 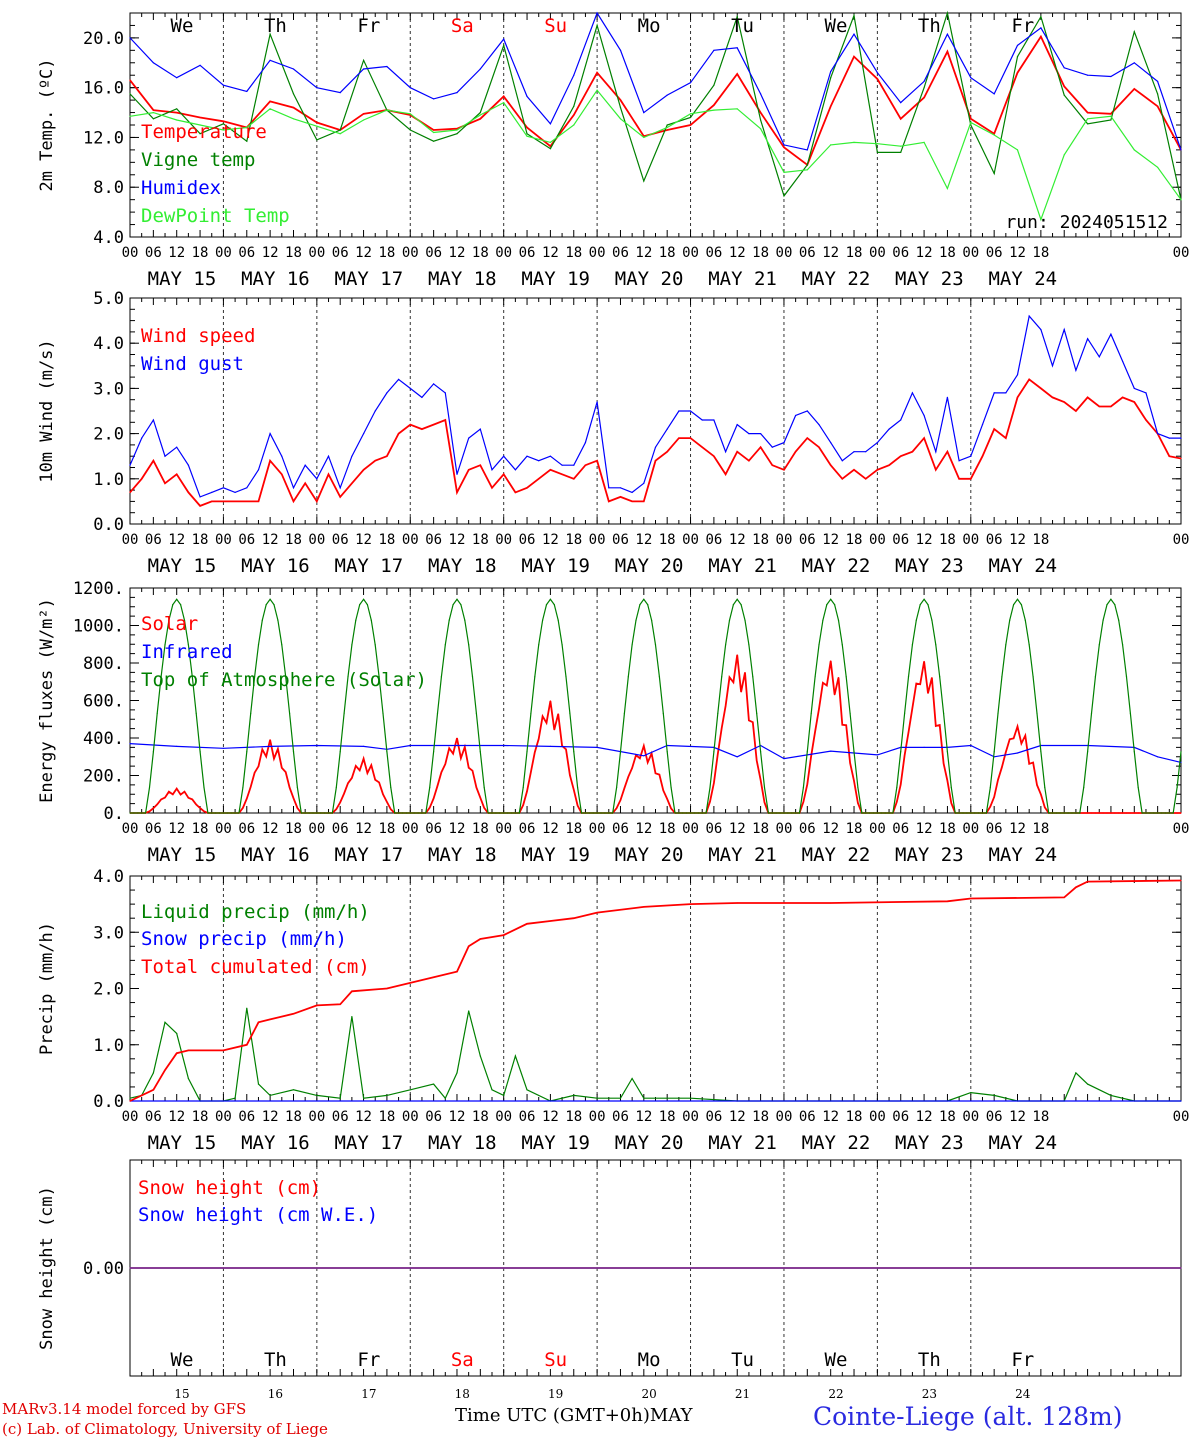 What do you see at coordinates (742, 26) in the screenshot?
I see `day-name-label: Tu` at bounding box center [742, 26].